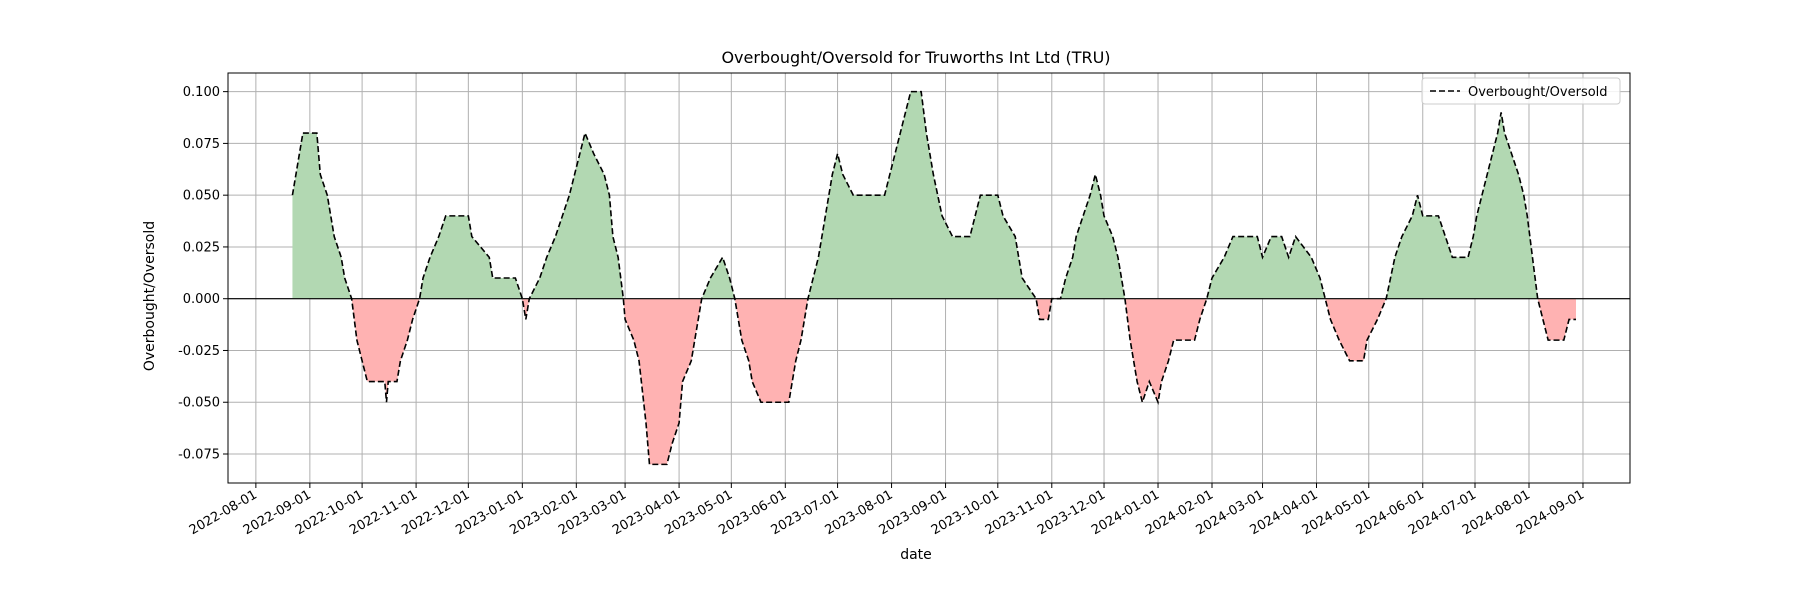 This screenshot has height=600, width=1800. Describe the element at coordinates (201, 247) in the screenshot. I see `y-tick-label: 0.025` at that location.